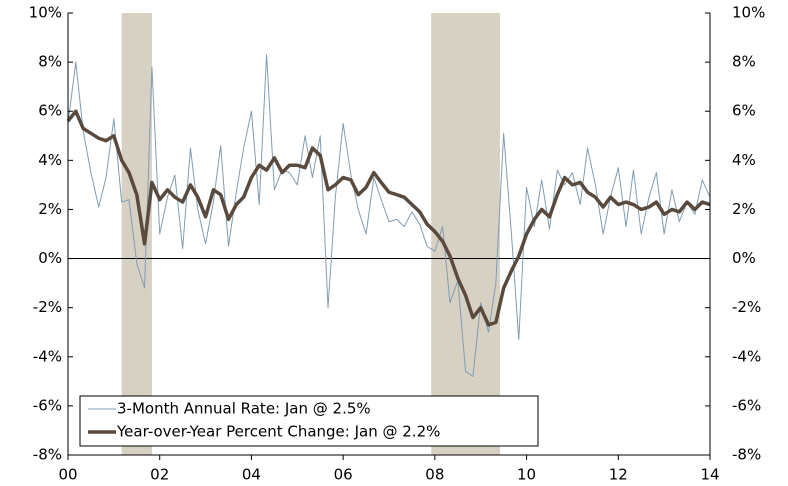 This screenshot has height=486, width=788. Describe the element at coordinates (50, 209) in the screenshot. I see `y-tick-label: 2%` at that location.